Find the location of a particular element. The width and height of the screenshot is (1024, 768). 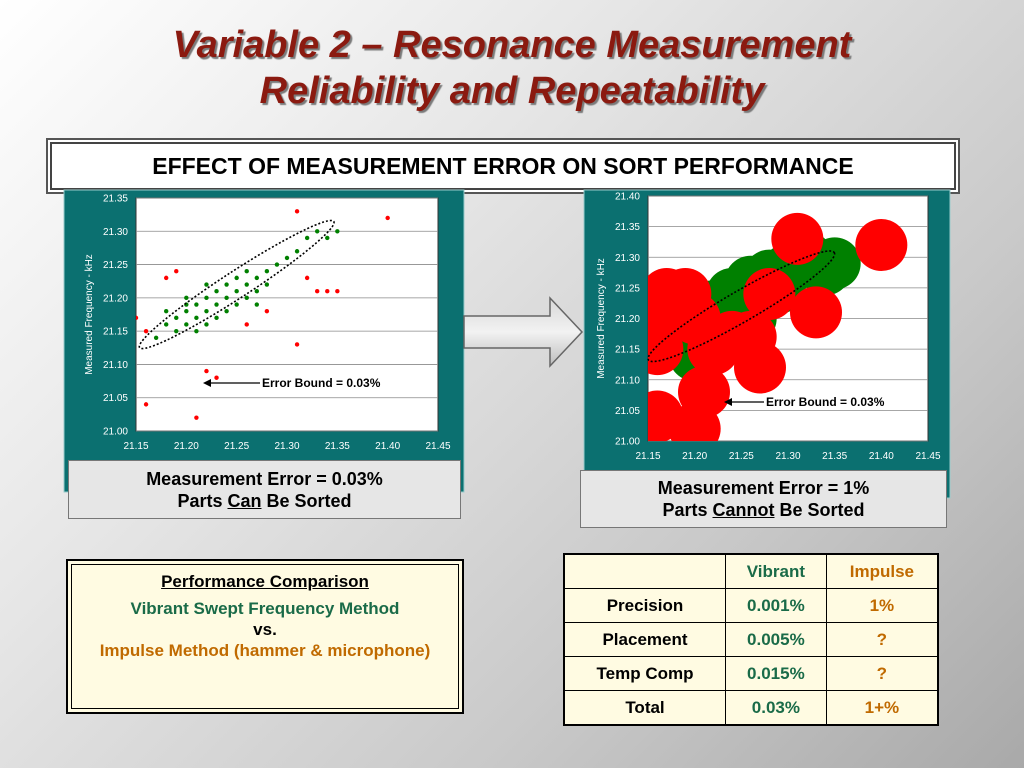

method-impulse: Impulse Method (hammer & microphone) is located at coordinates (265, 650).